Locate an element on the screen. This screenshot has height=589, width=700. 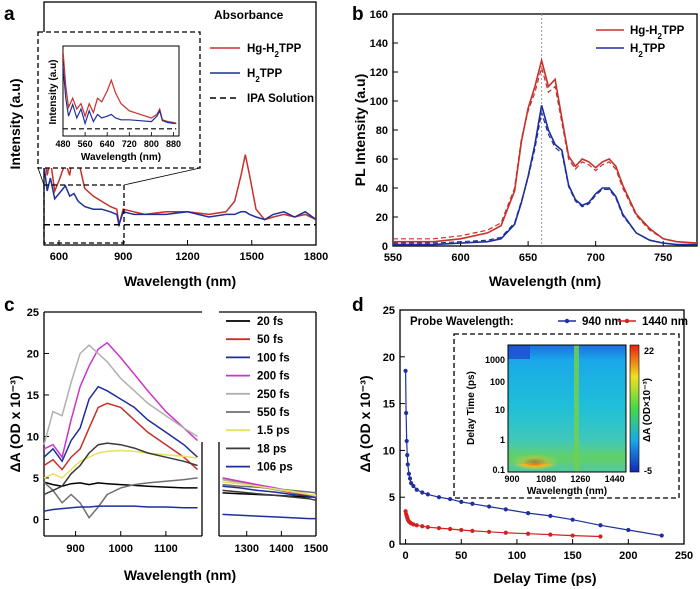
panel-c-y-tick-label: 0 is located at coordinates (36, 520).